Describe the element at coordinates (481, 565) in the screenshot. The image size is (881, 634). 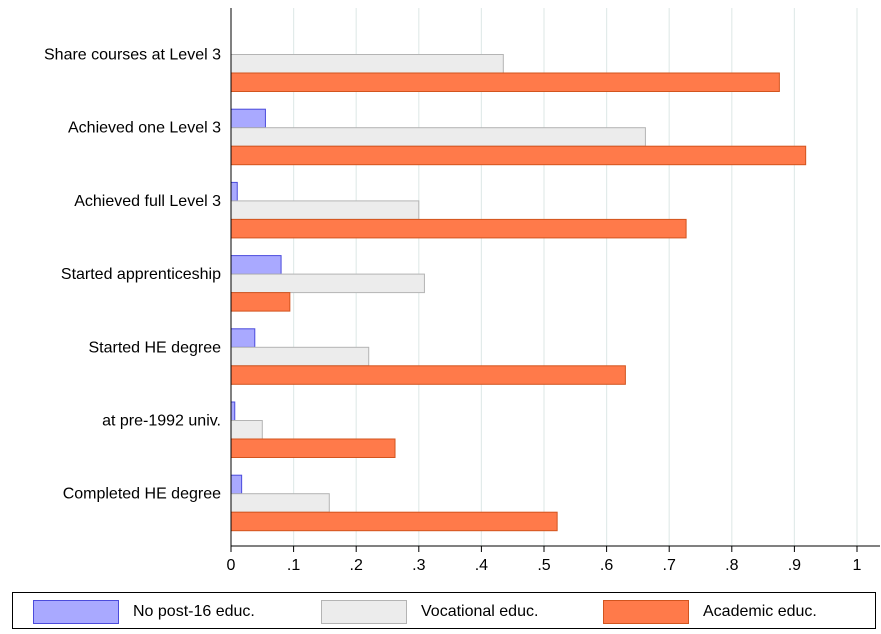
I see `x-tick-label: .4` at that location.